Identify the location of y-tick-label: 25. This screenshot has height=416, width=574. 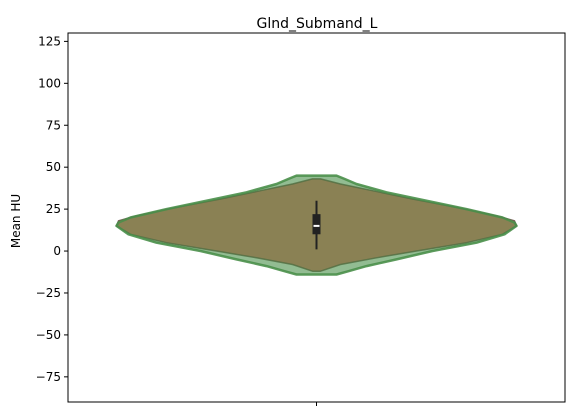
(53, 209).